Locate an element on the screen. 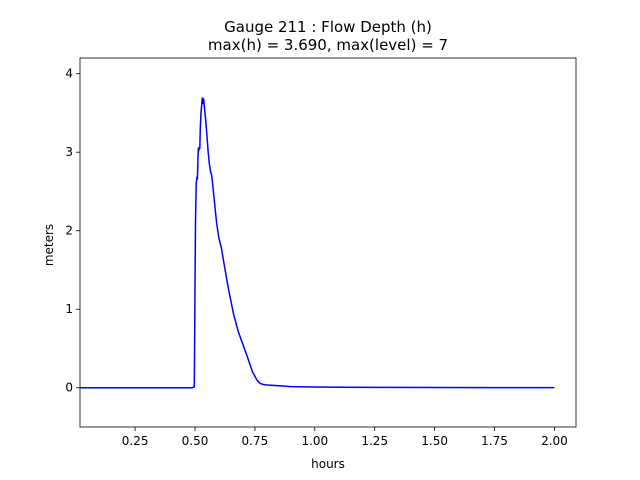 Image resolution: width=640 pixels, height=480 pixels. x-tick-label: 1.00 is located at coordinates (314, 441).